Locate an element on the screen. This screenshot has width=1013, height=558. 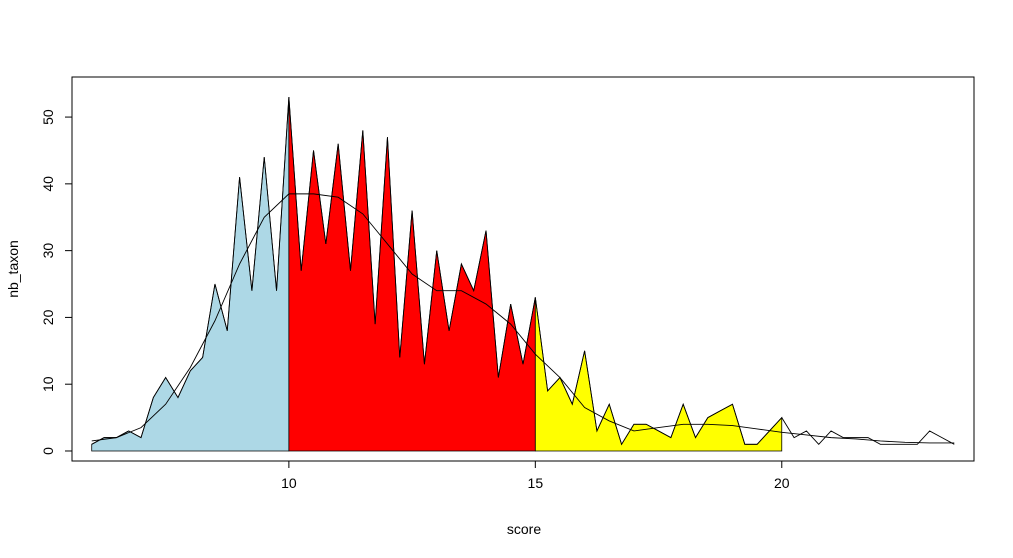
y-tick-label: 0 is located at coordinates (48, 451).